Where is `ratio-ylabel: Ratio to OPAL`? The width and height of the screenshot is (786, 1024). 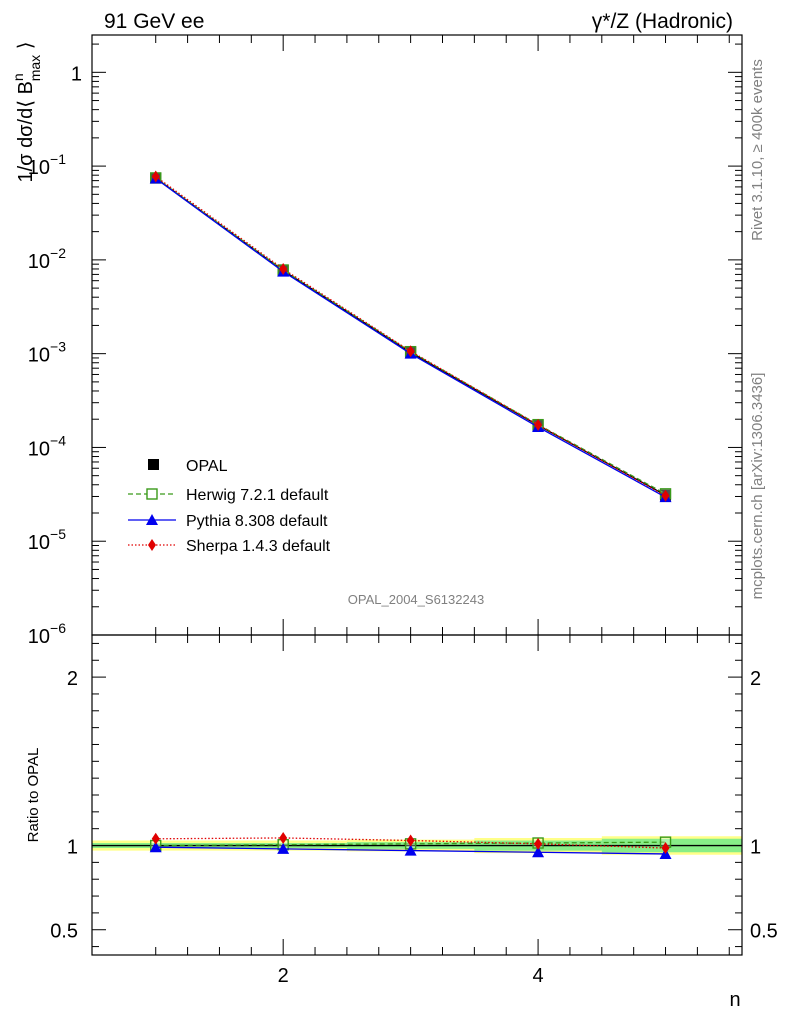
ratio-ylabel: Ratio to OPAL is located at coordinates (33, 795).